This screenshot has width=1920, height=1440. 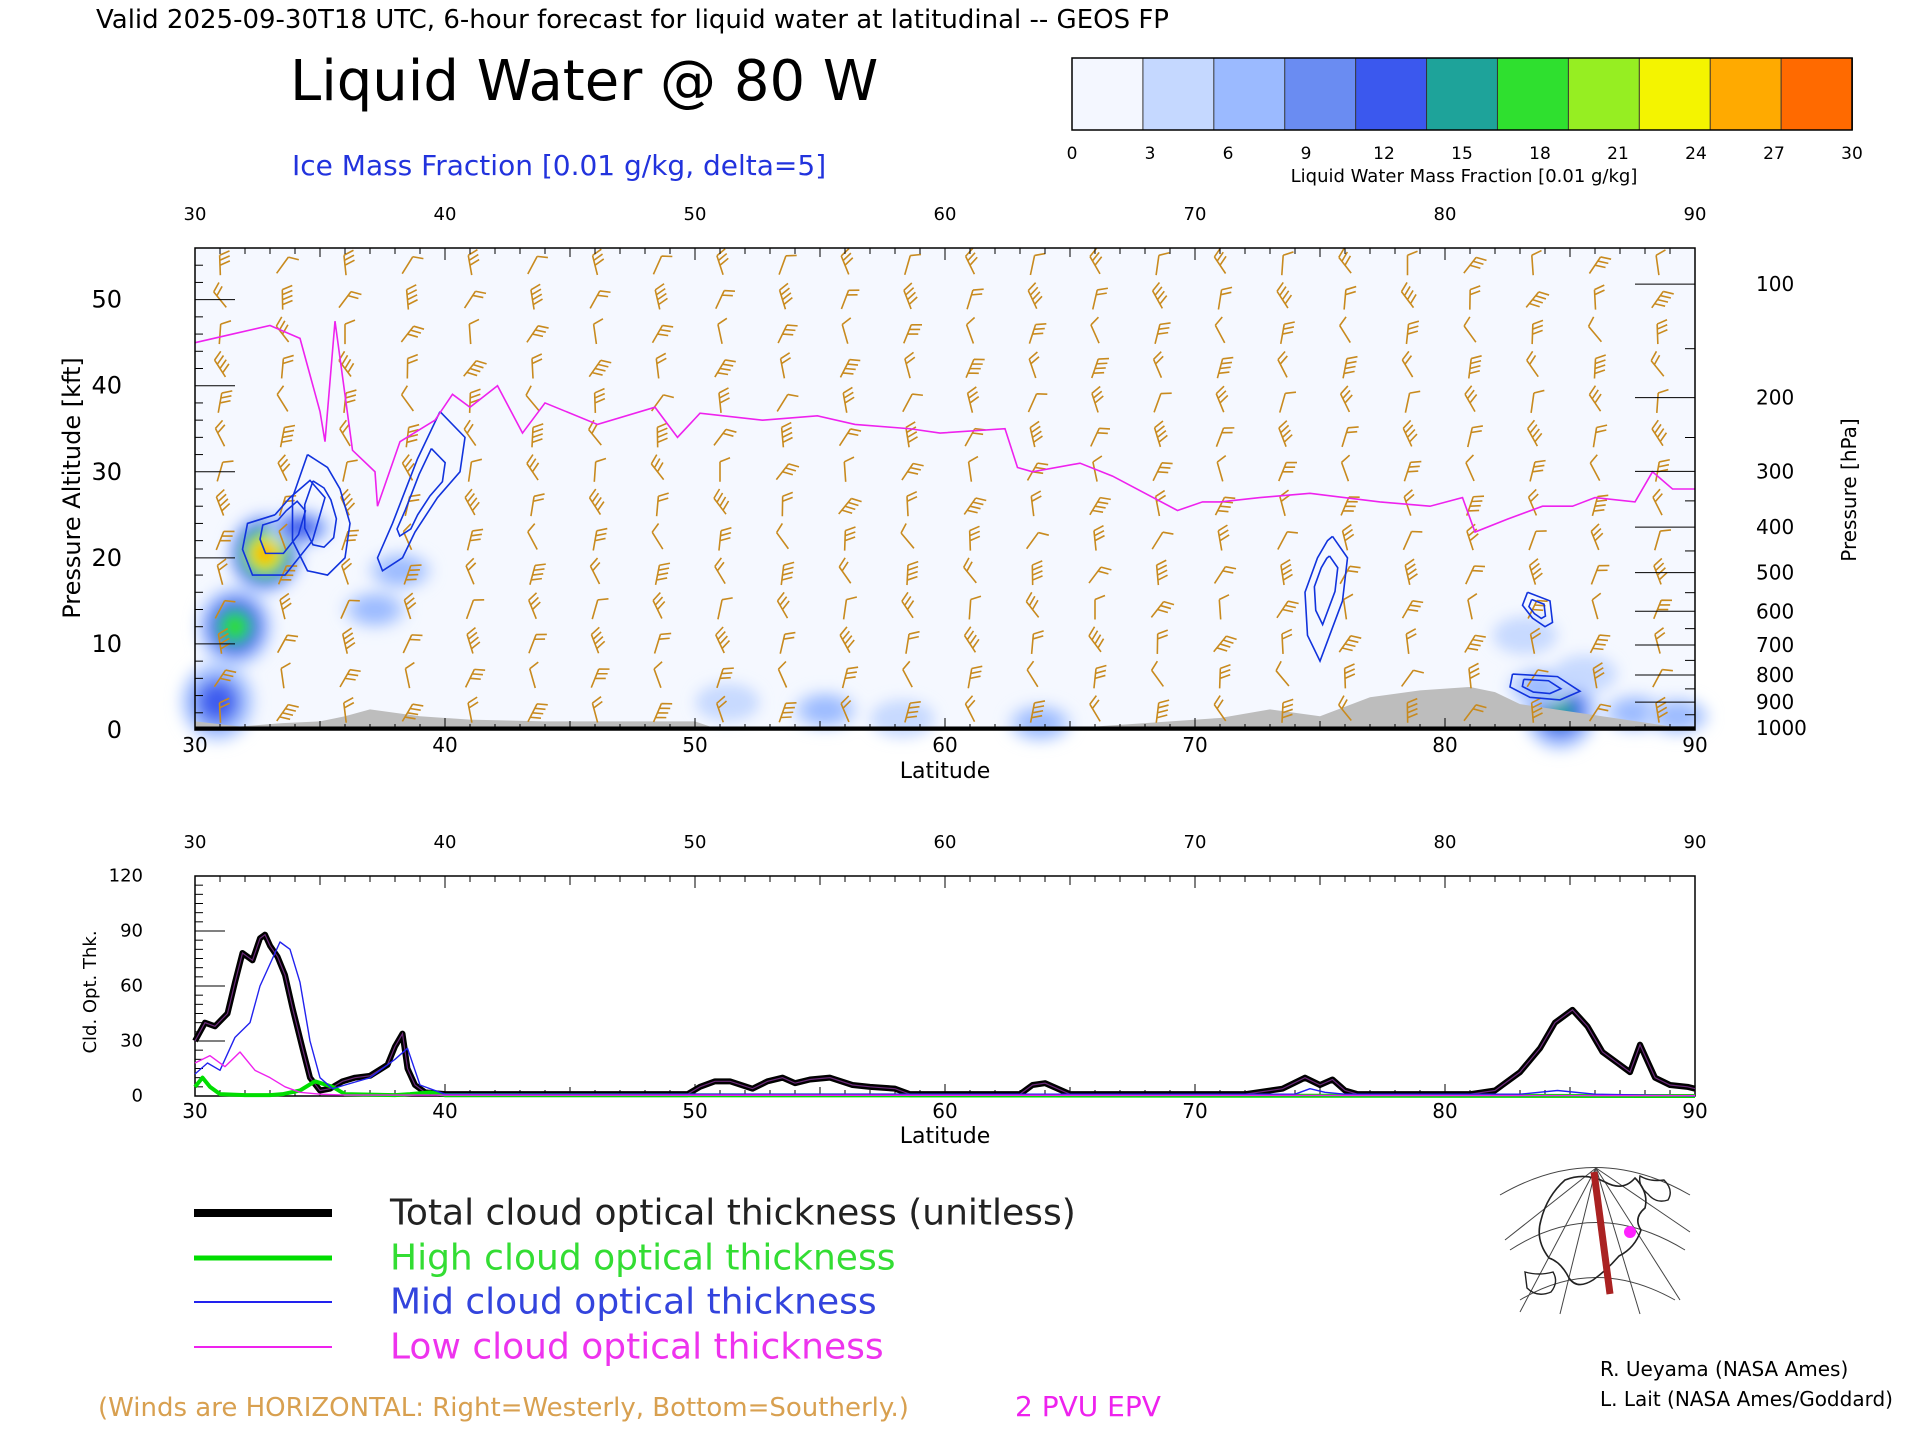 I want to click on credit-1: R. Ueyama (NASA Ames), so click(x=1724, y=1369).